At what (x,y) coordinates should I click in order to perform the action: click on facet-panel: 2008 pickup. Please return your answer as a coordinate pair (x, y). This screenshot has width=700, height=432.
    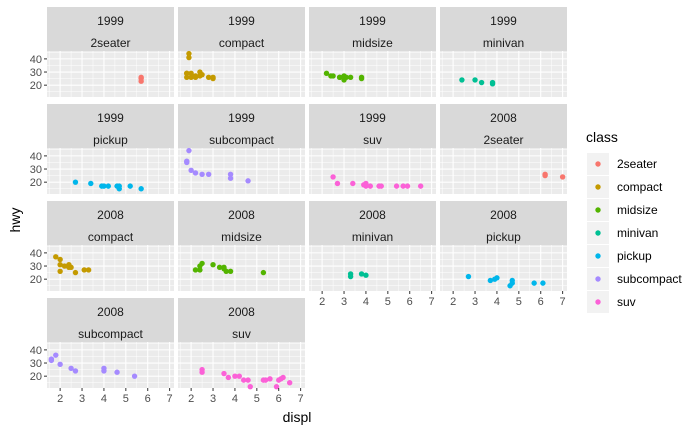
    Looking at the image, I should click on (503, 246).